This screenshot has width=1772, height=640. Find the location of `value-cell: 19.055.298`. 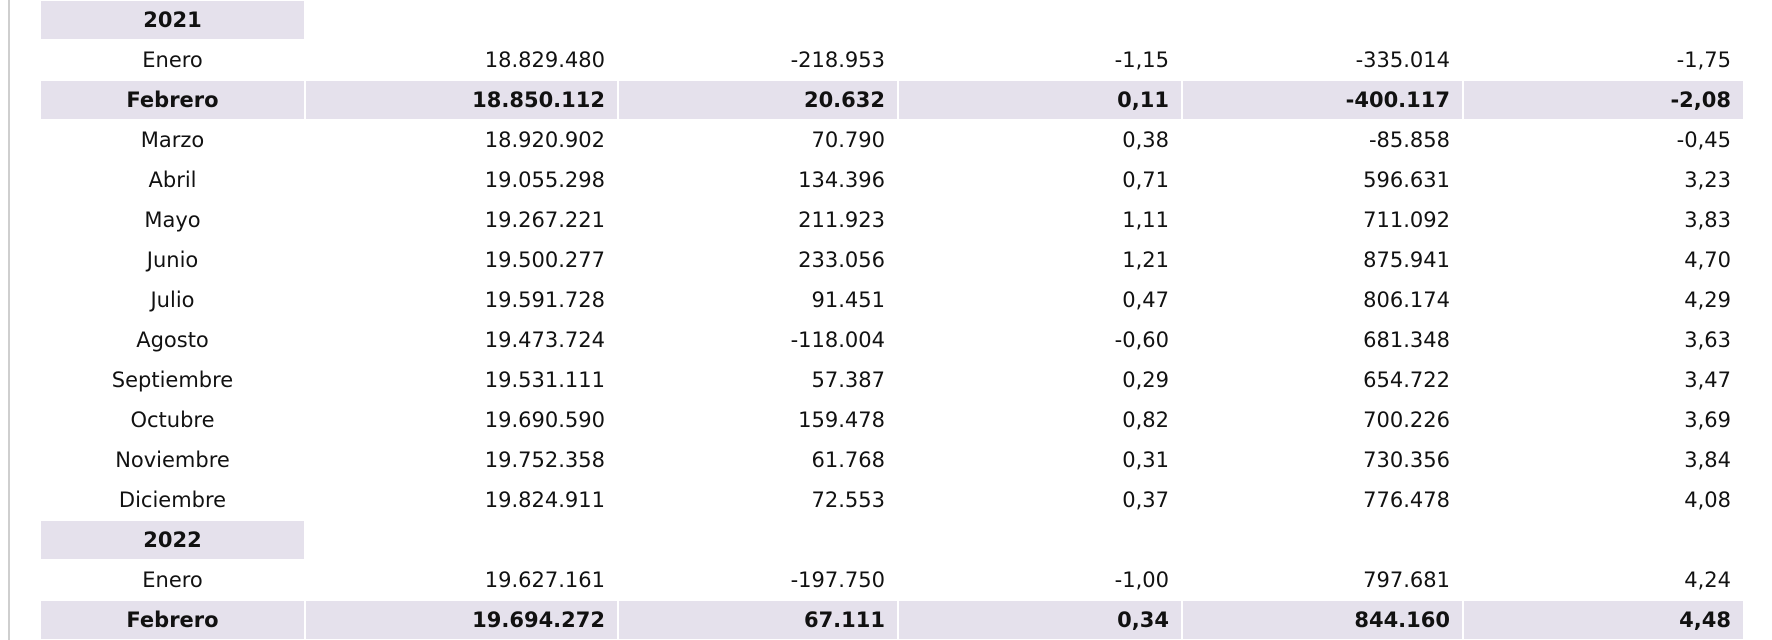

value-cell: 19.055.298 is located at coordinates (544, 180).